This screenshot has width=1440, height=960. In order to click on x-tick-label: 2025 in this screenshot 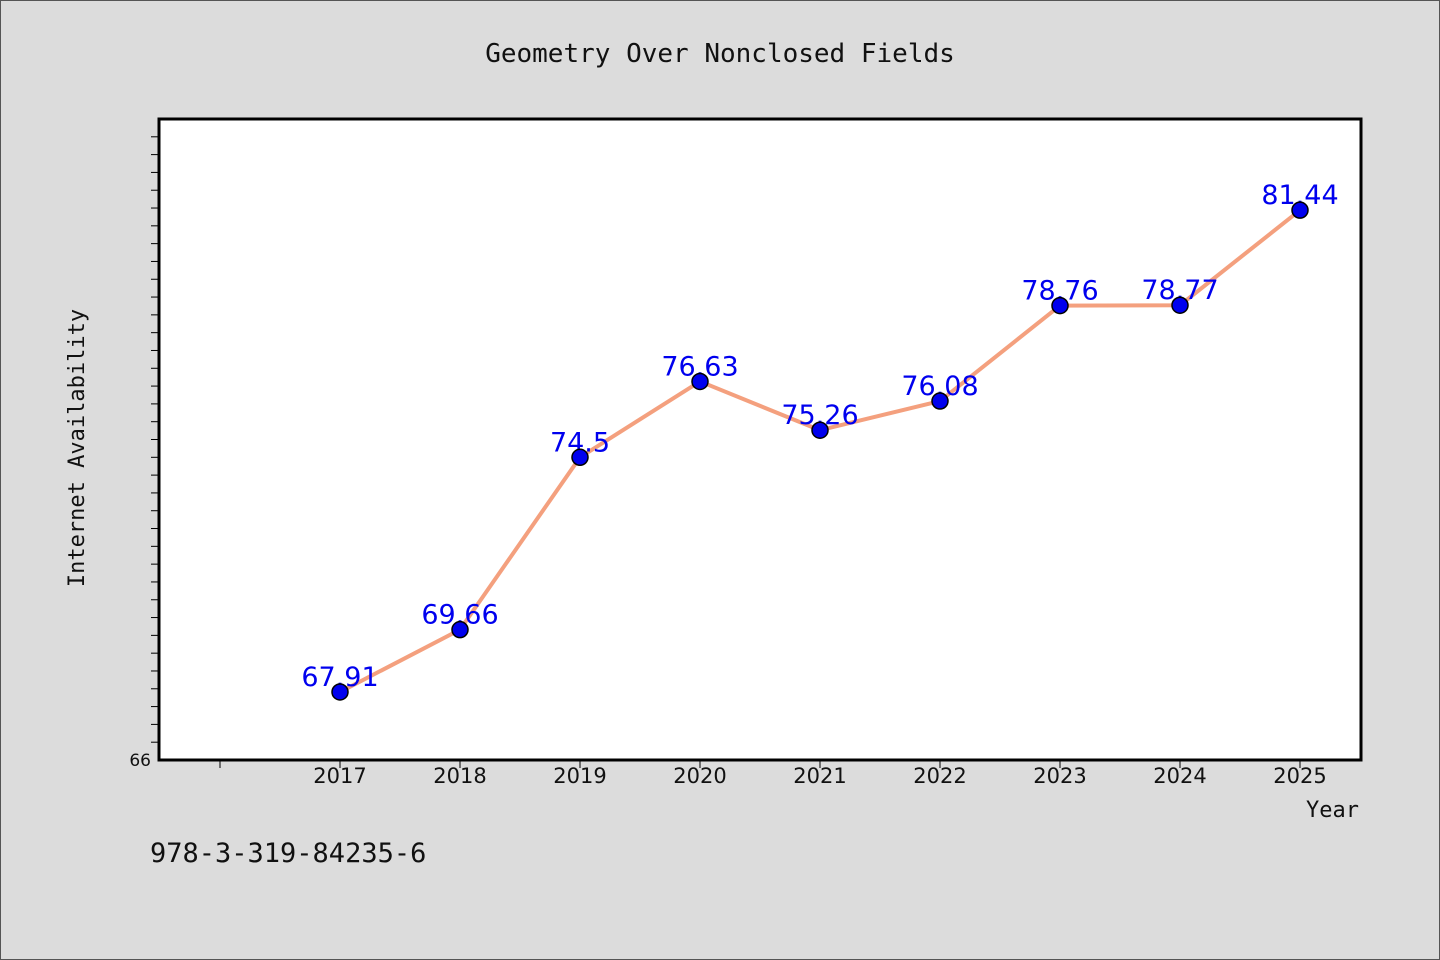, I will do `click(1299, 776)`.